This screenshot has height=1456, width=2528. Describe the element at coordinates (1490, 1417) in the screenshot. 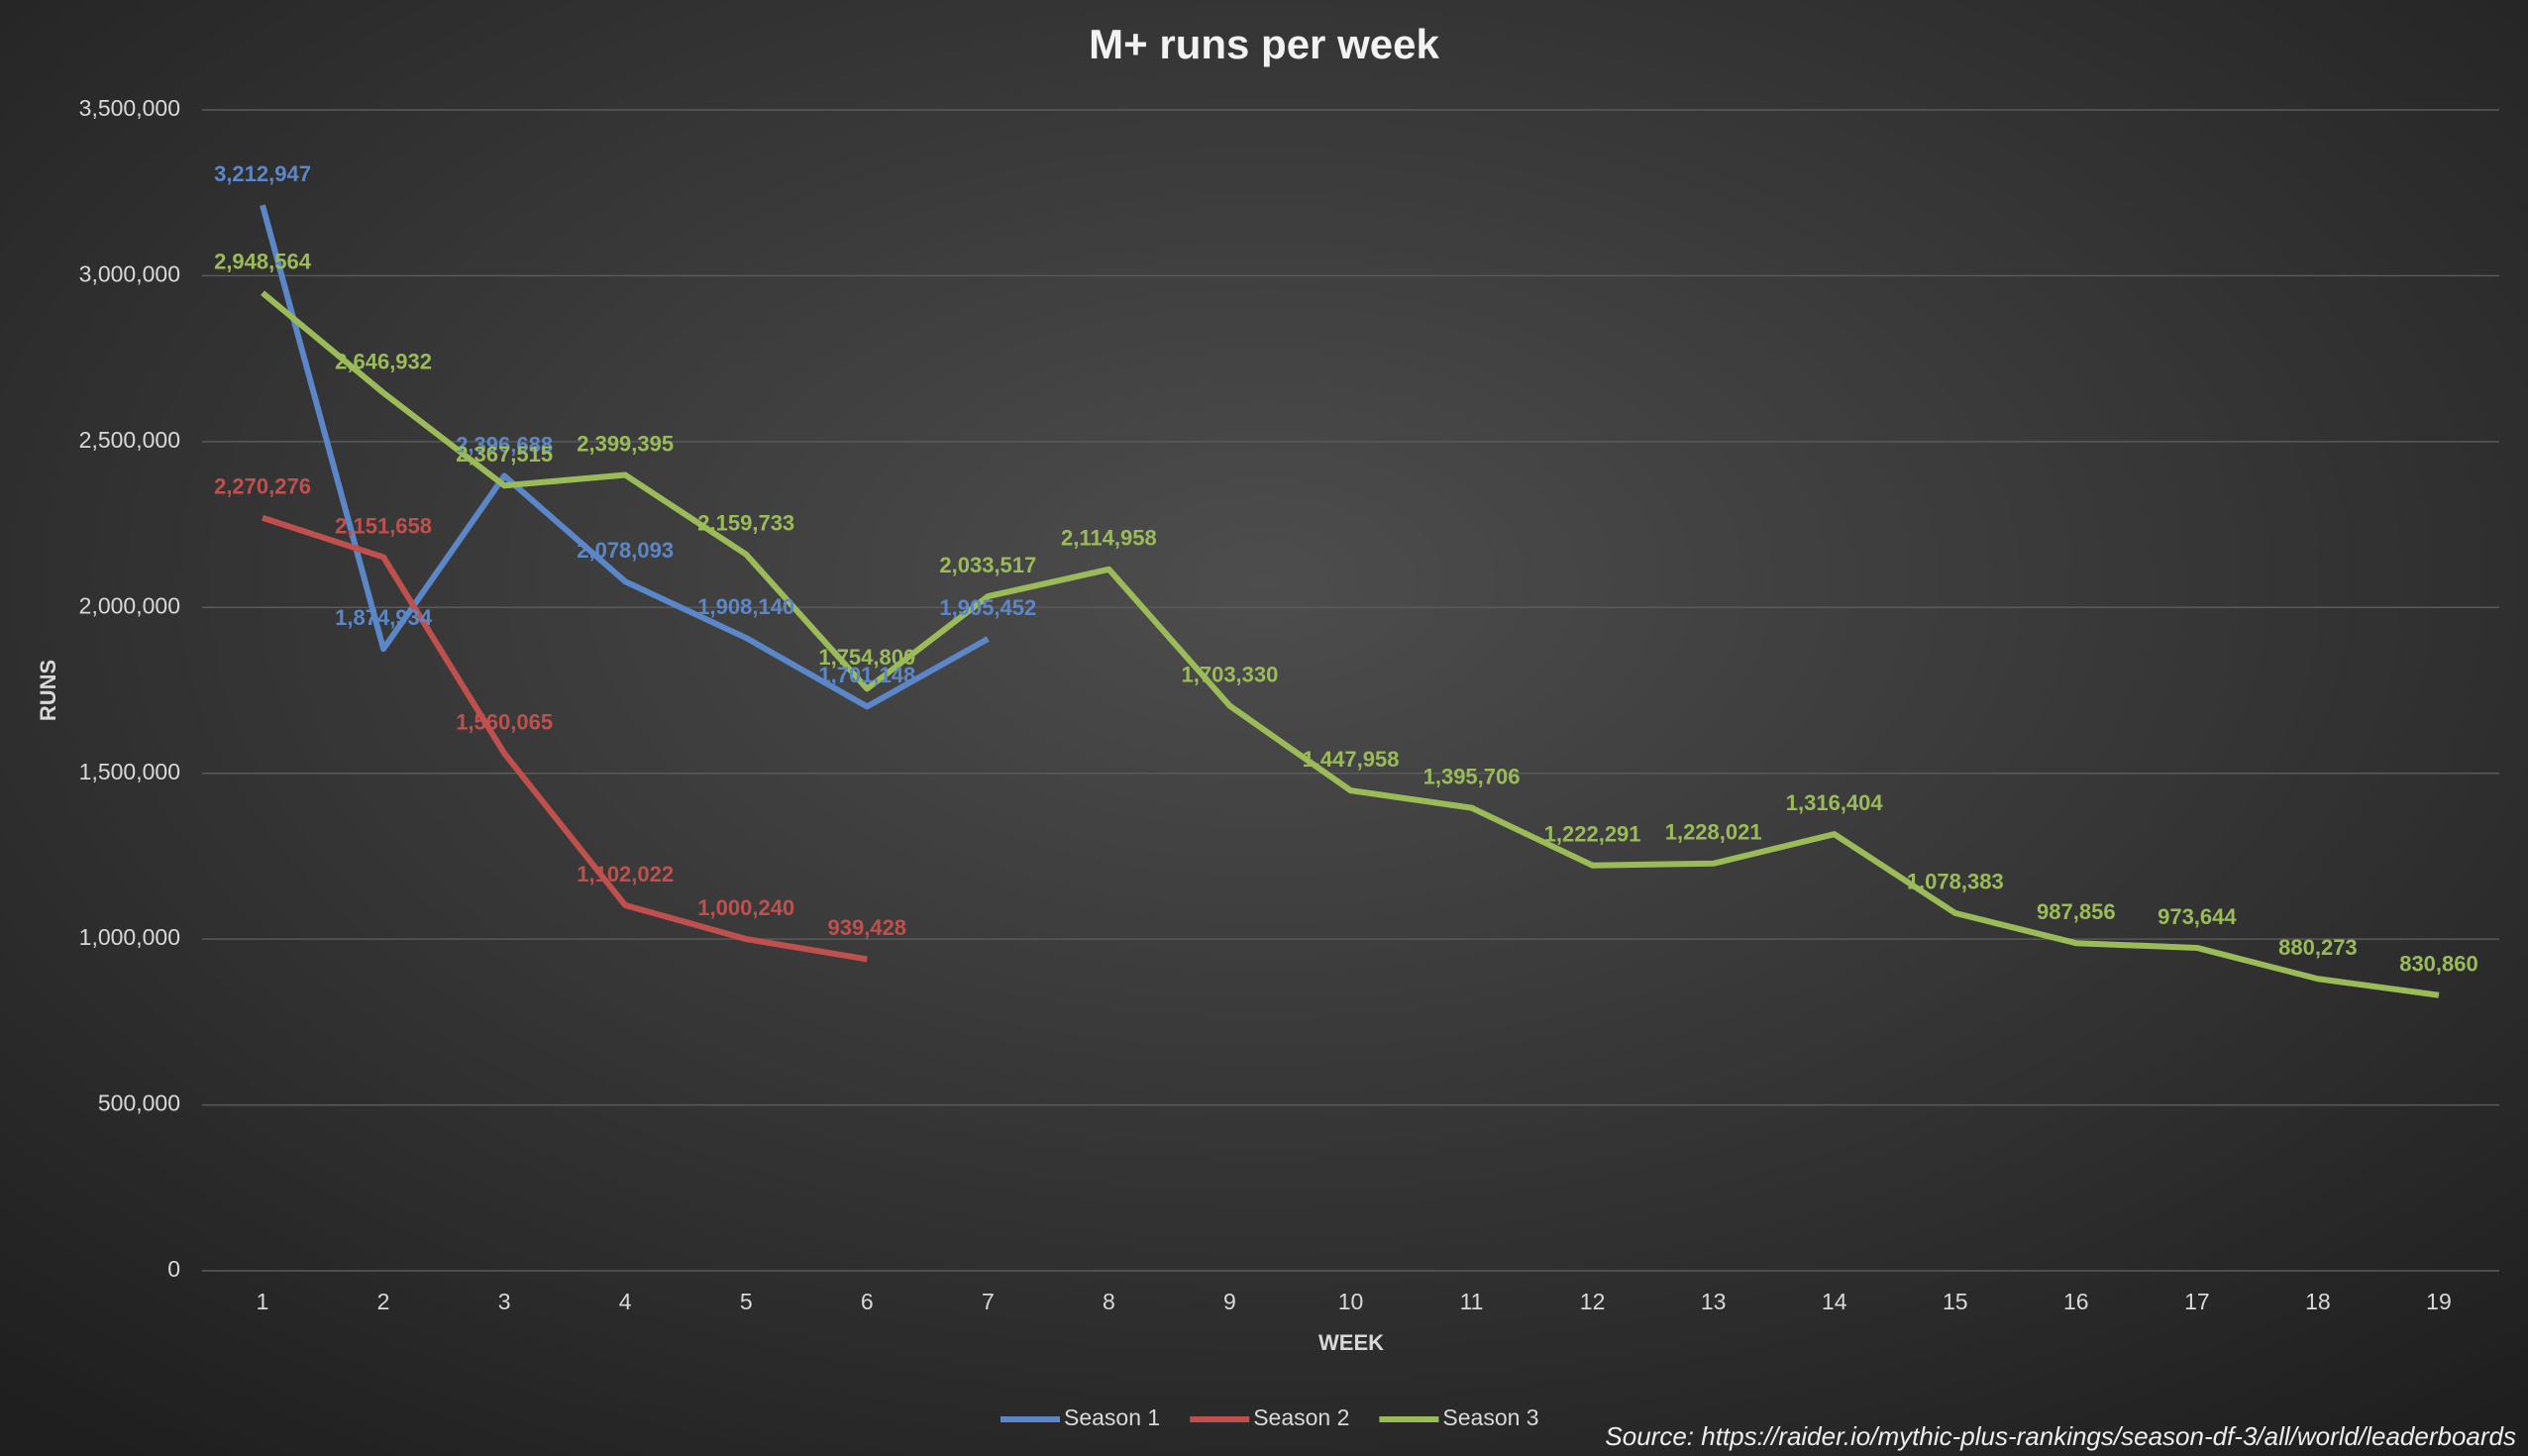

I see `legend-label: Season 3` at that location.